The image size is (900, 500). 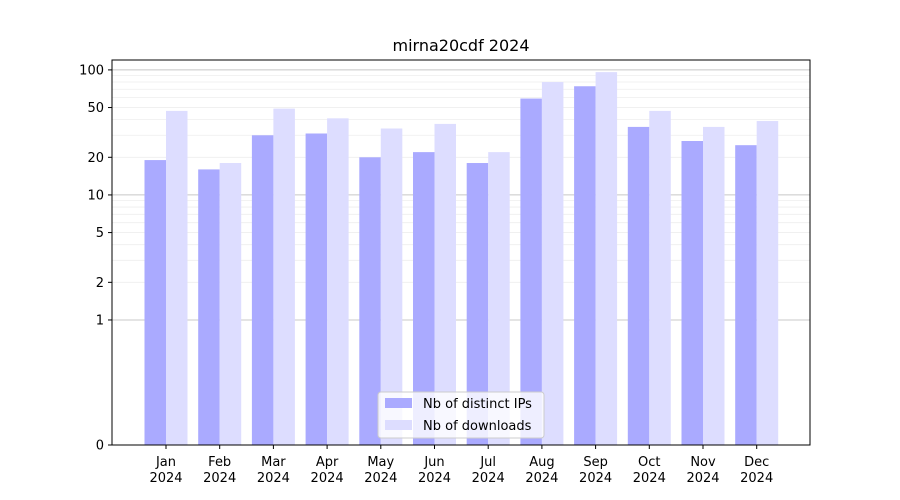 I want to click on x-tick-label: Feb 2024, so click(x=219, y=470).